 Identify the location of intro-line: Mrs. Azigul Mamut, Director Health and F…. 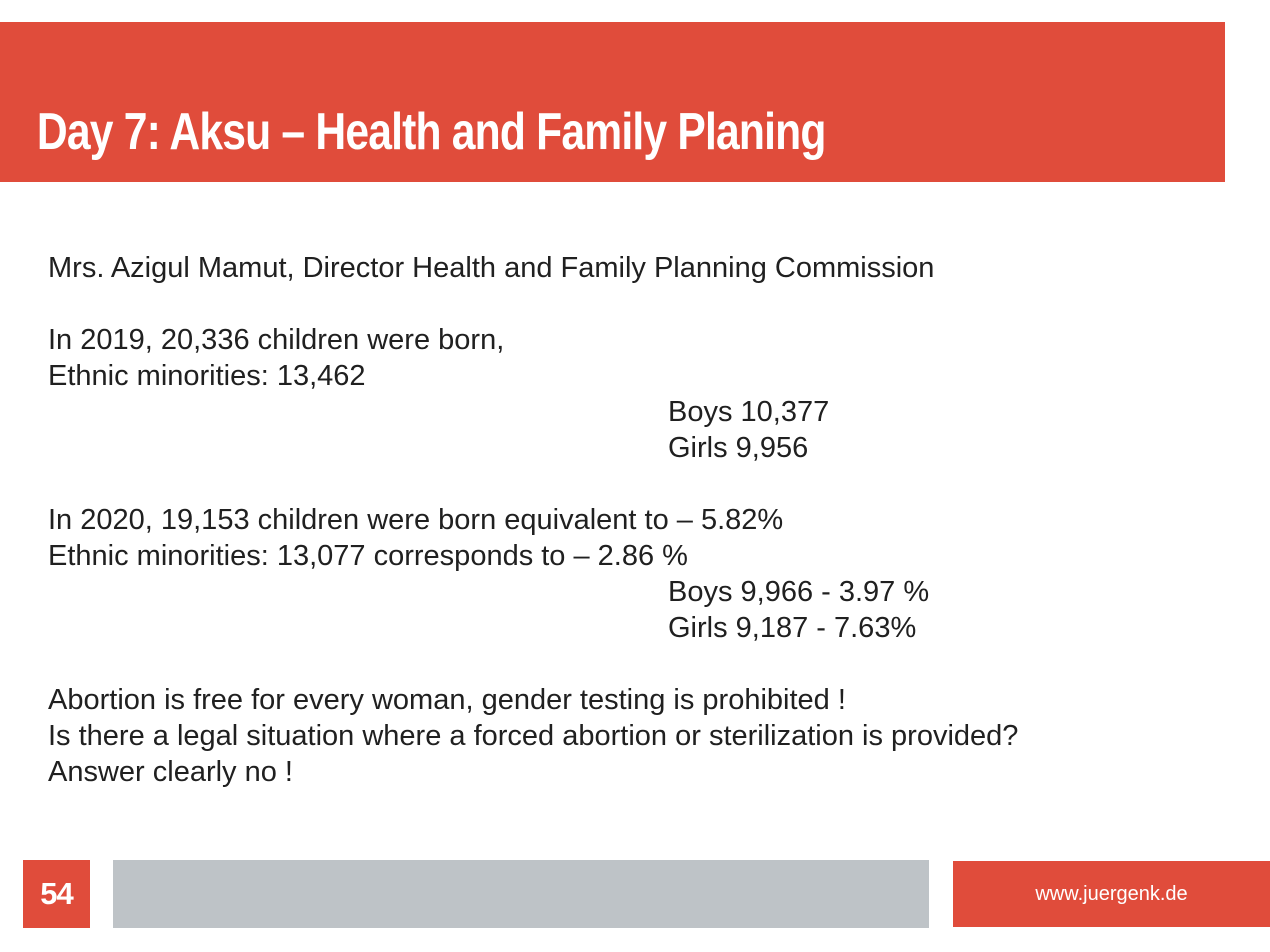
(491, 268).